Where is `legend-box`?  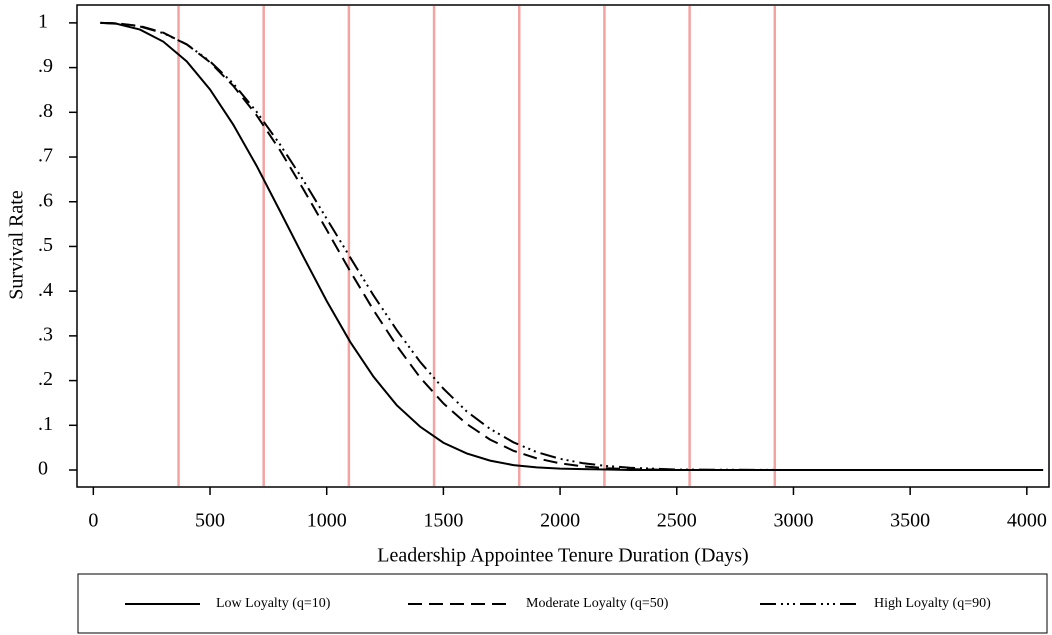
legend-box is located at coordinates (562, 603).